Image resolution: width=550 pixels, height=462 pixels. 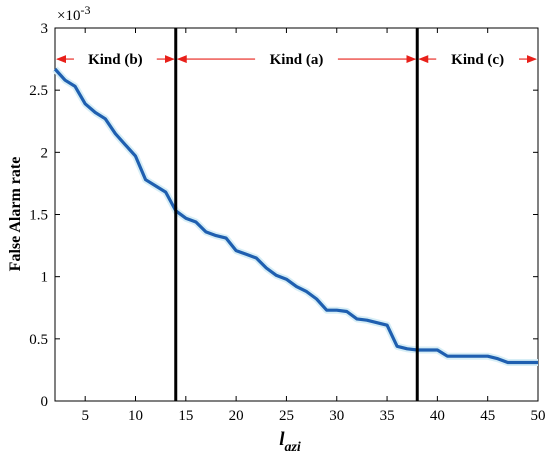 I want to click on x-tick-label: 50, so click(x=538, y=416).